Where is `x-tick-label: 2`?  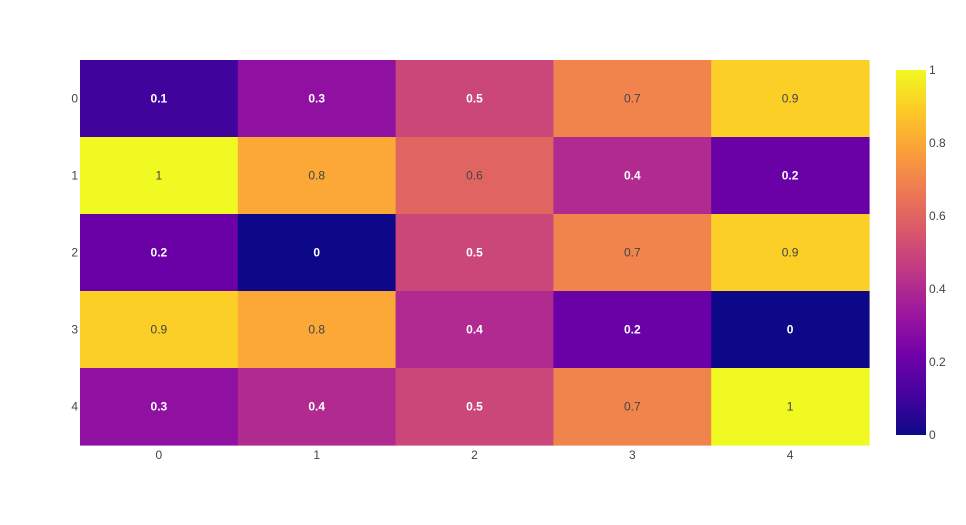 x-tick-label: 2 is located at coordinates (474, 455).